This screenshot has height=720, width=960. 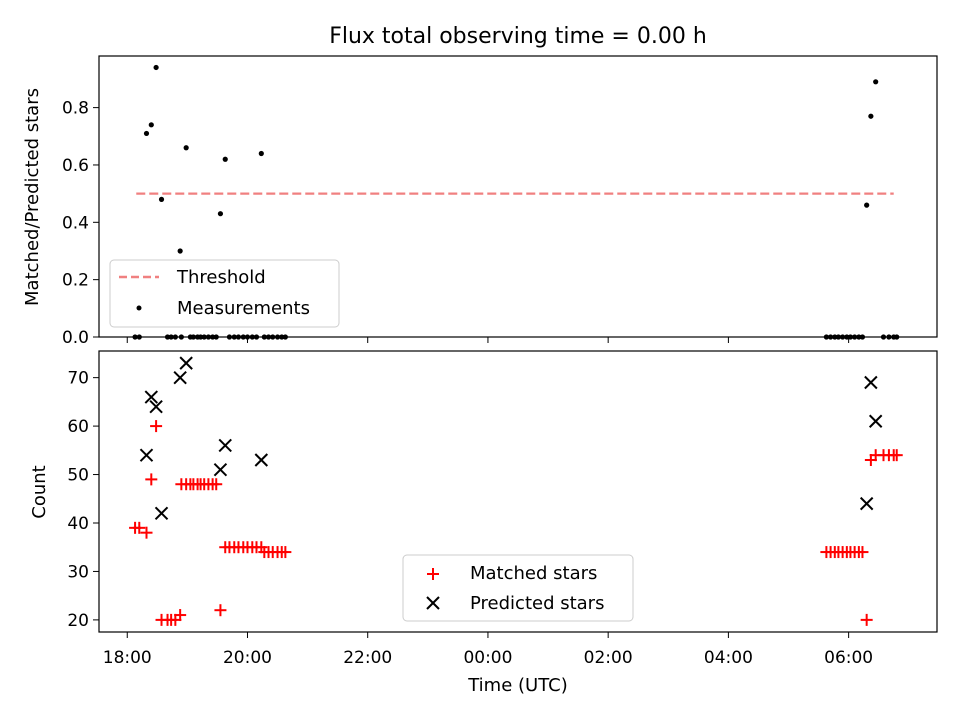 What do you see at coordinates (75, 281) in the screenshot?
I see `top-y-tick-label: 0.2` at bounding box center [75, 281].